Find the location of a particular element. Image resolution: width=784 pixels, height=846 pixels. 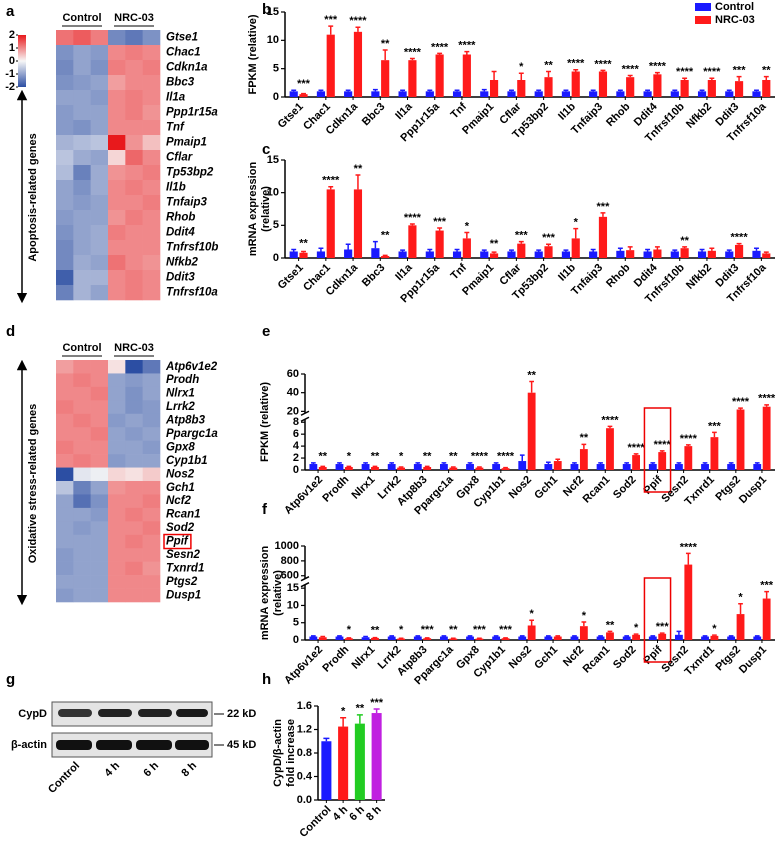

row-label: Ppp1r15a is located at coordinates (192, 113).